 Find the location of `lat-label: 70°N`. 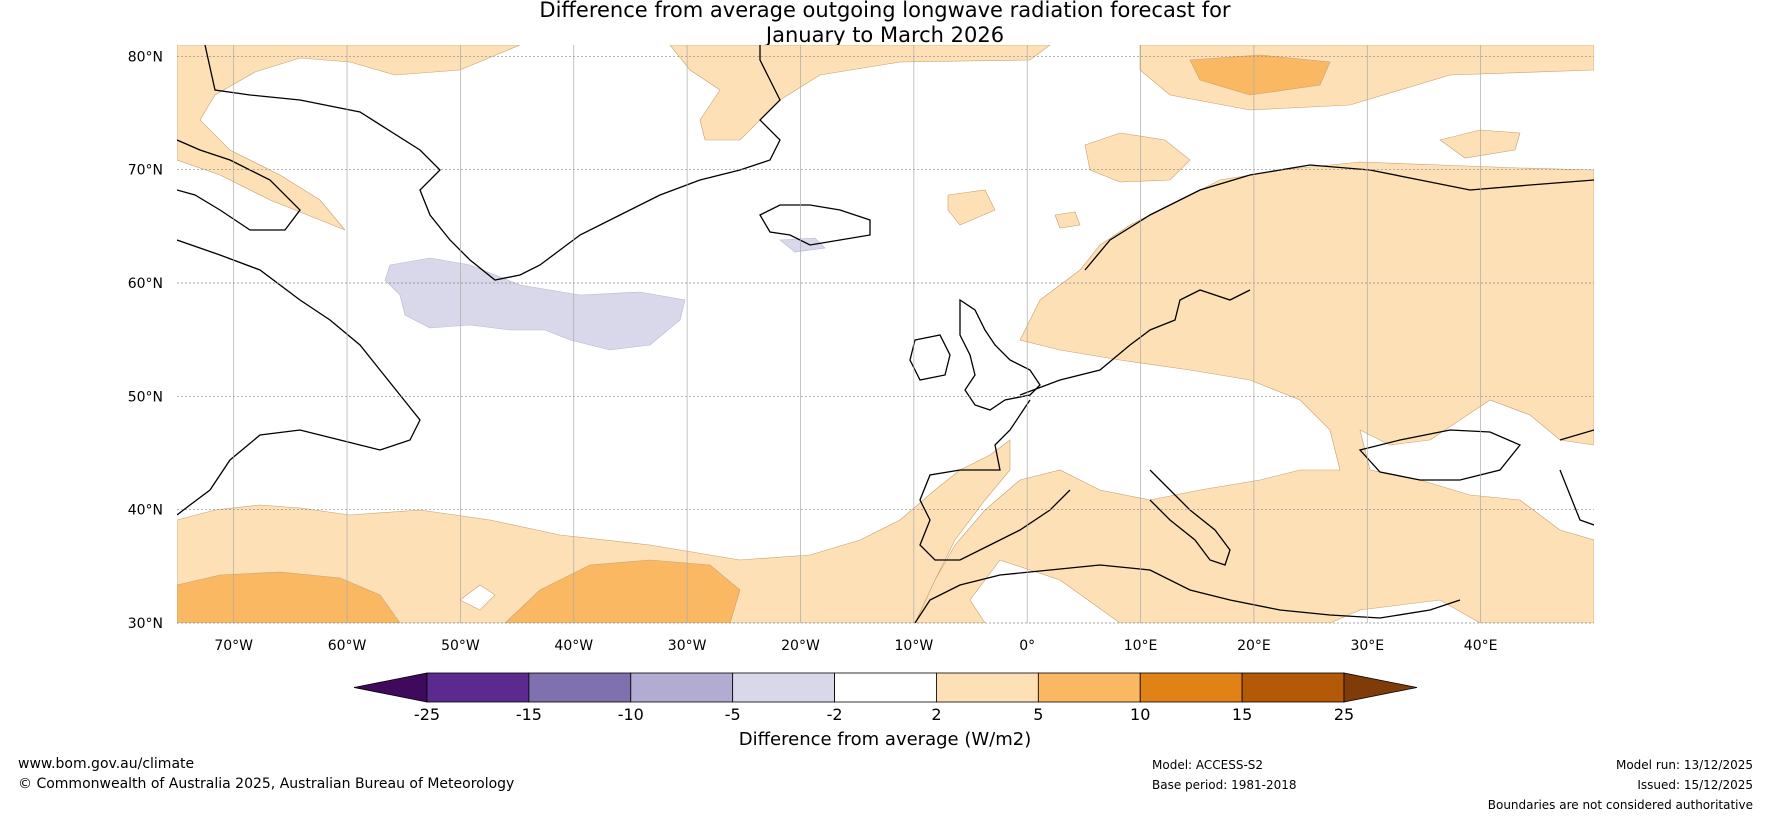

lat-label: 70°N is located at coordinates (145, 171).